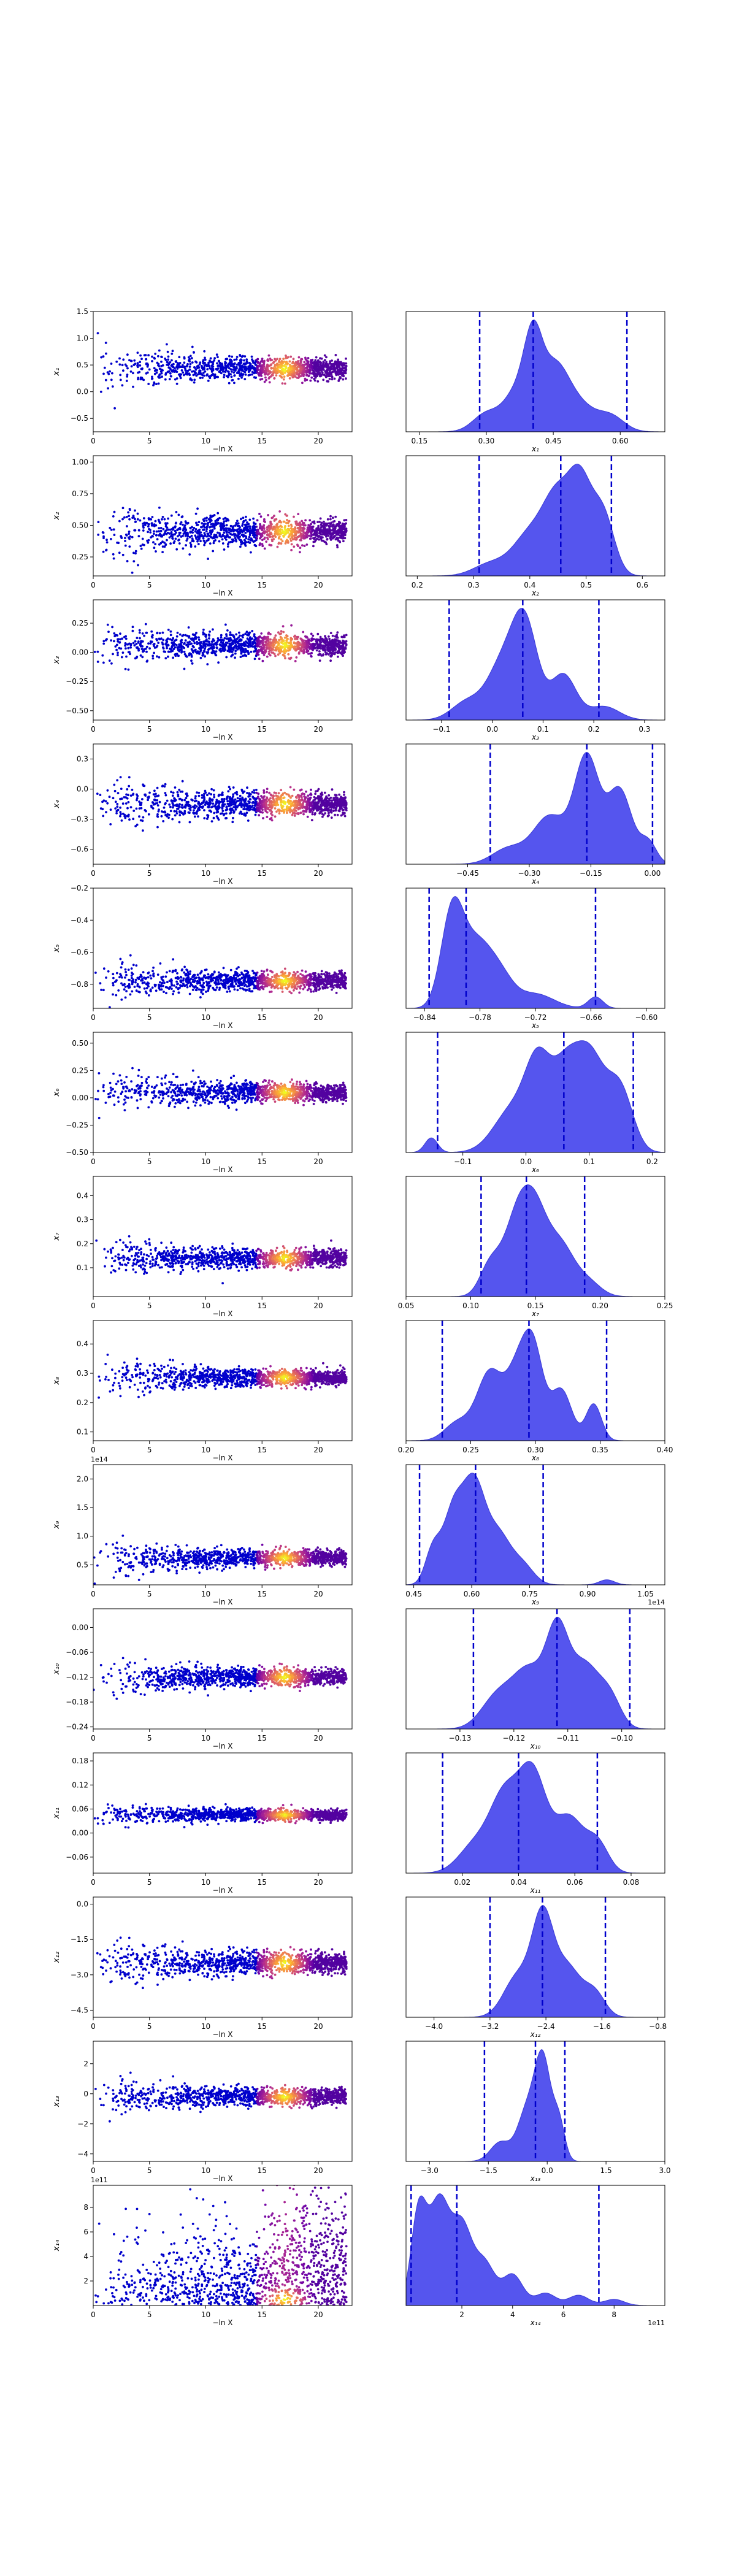  What do you see at coordinates (535, 516) in the screenshot?
I see `kde-frame` at bounding box center [535, 516].